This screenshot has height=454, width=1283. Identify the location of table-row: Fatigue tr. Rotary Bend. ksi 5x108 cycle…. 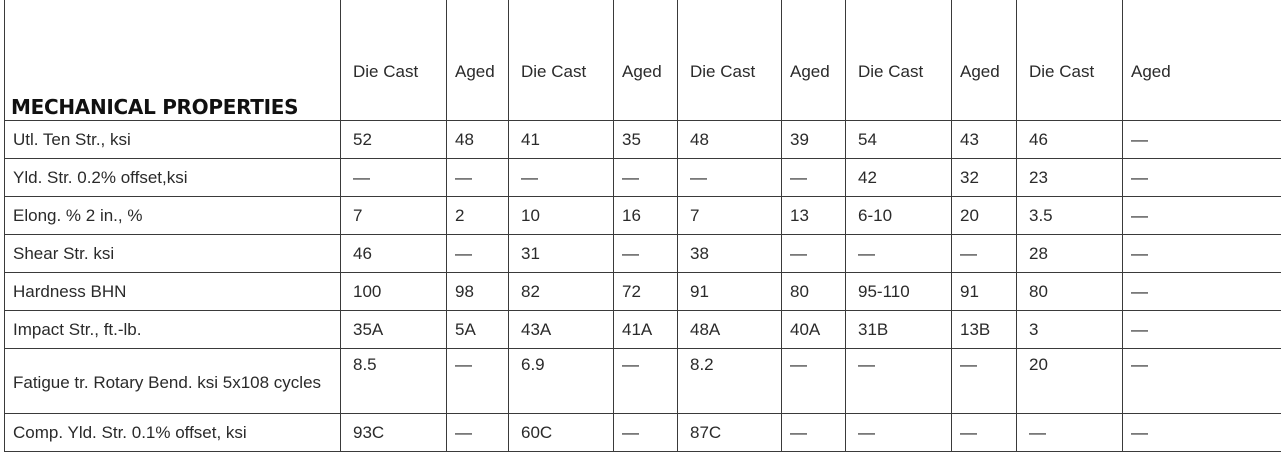
(642, 381).